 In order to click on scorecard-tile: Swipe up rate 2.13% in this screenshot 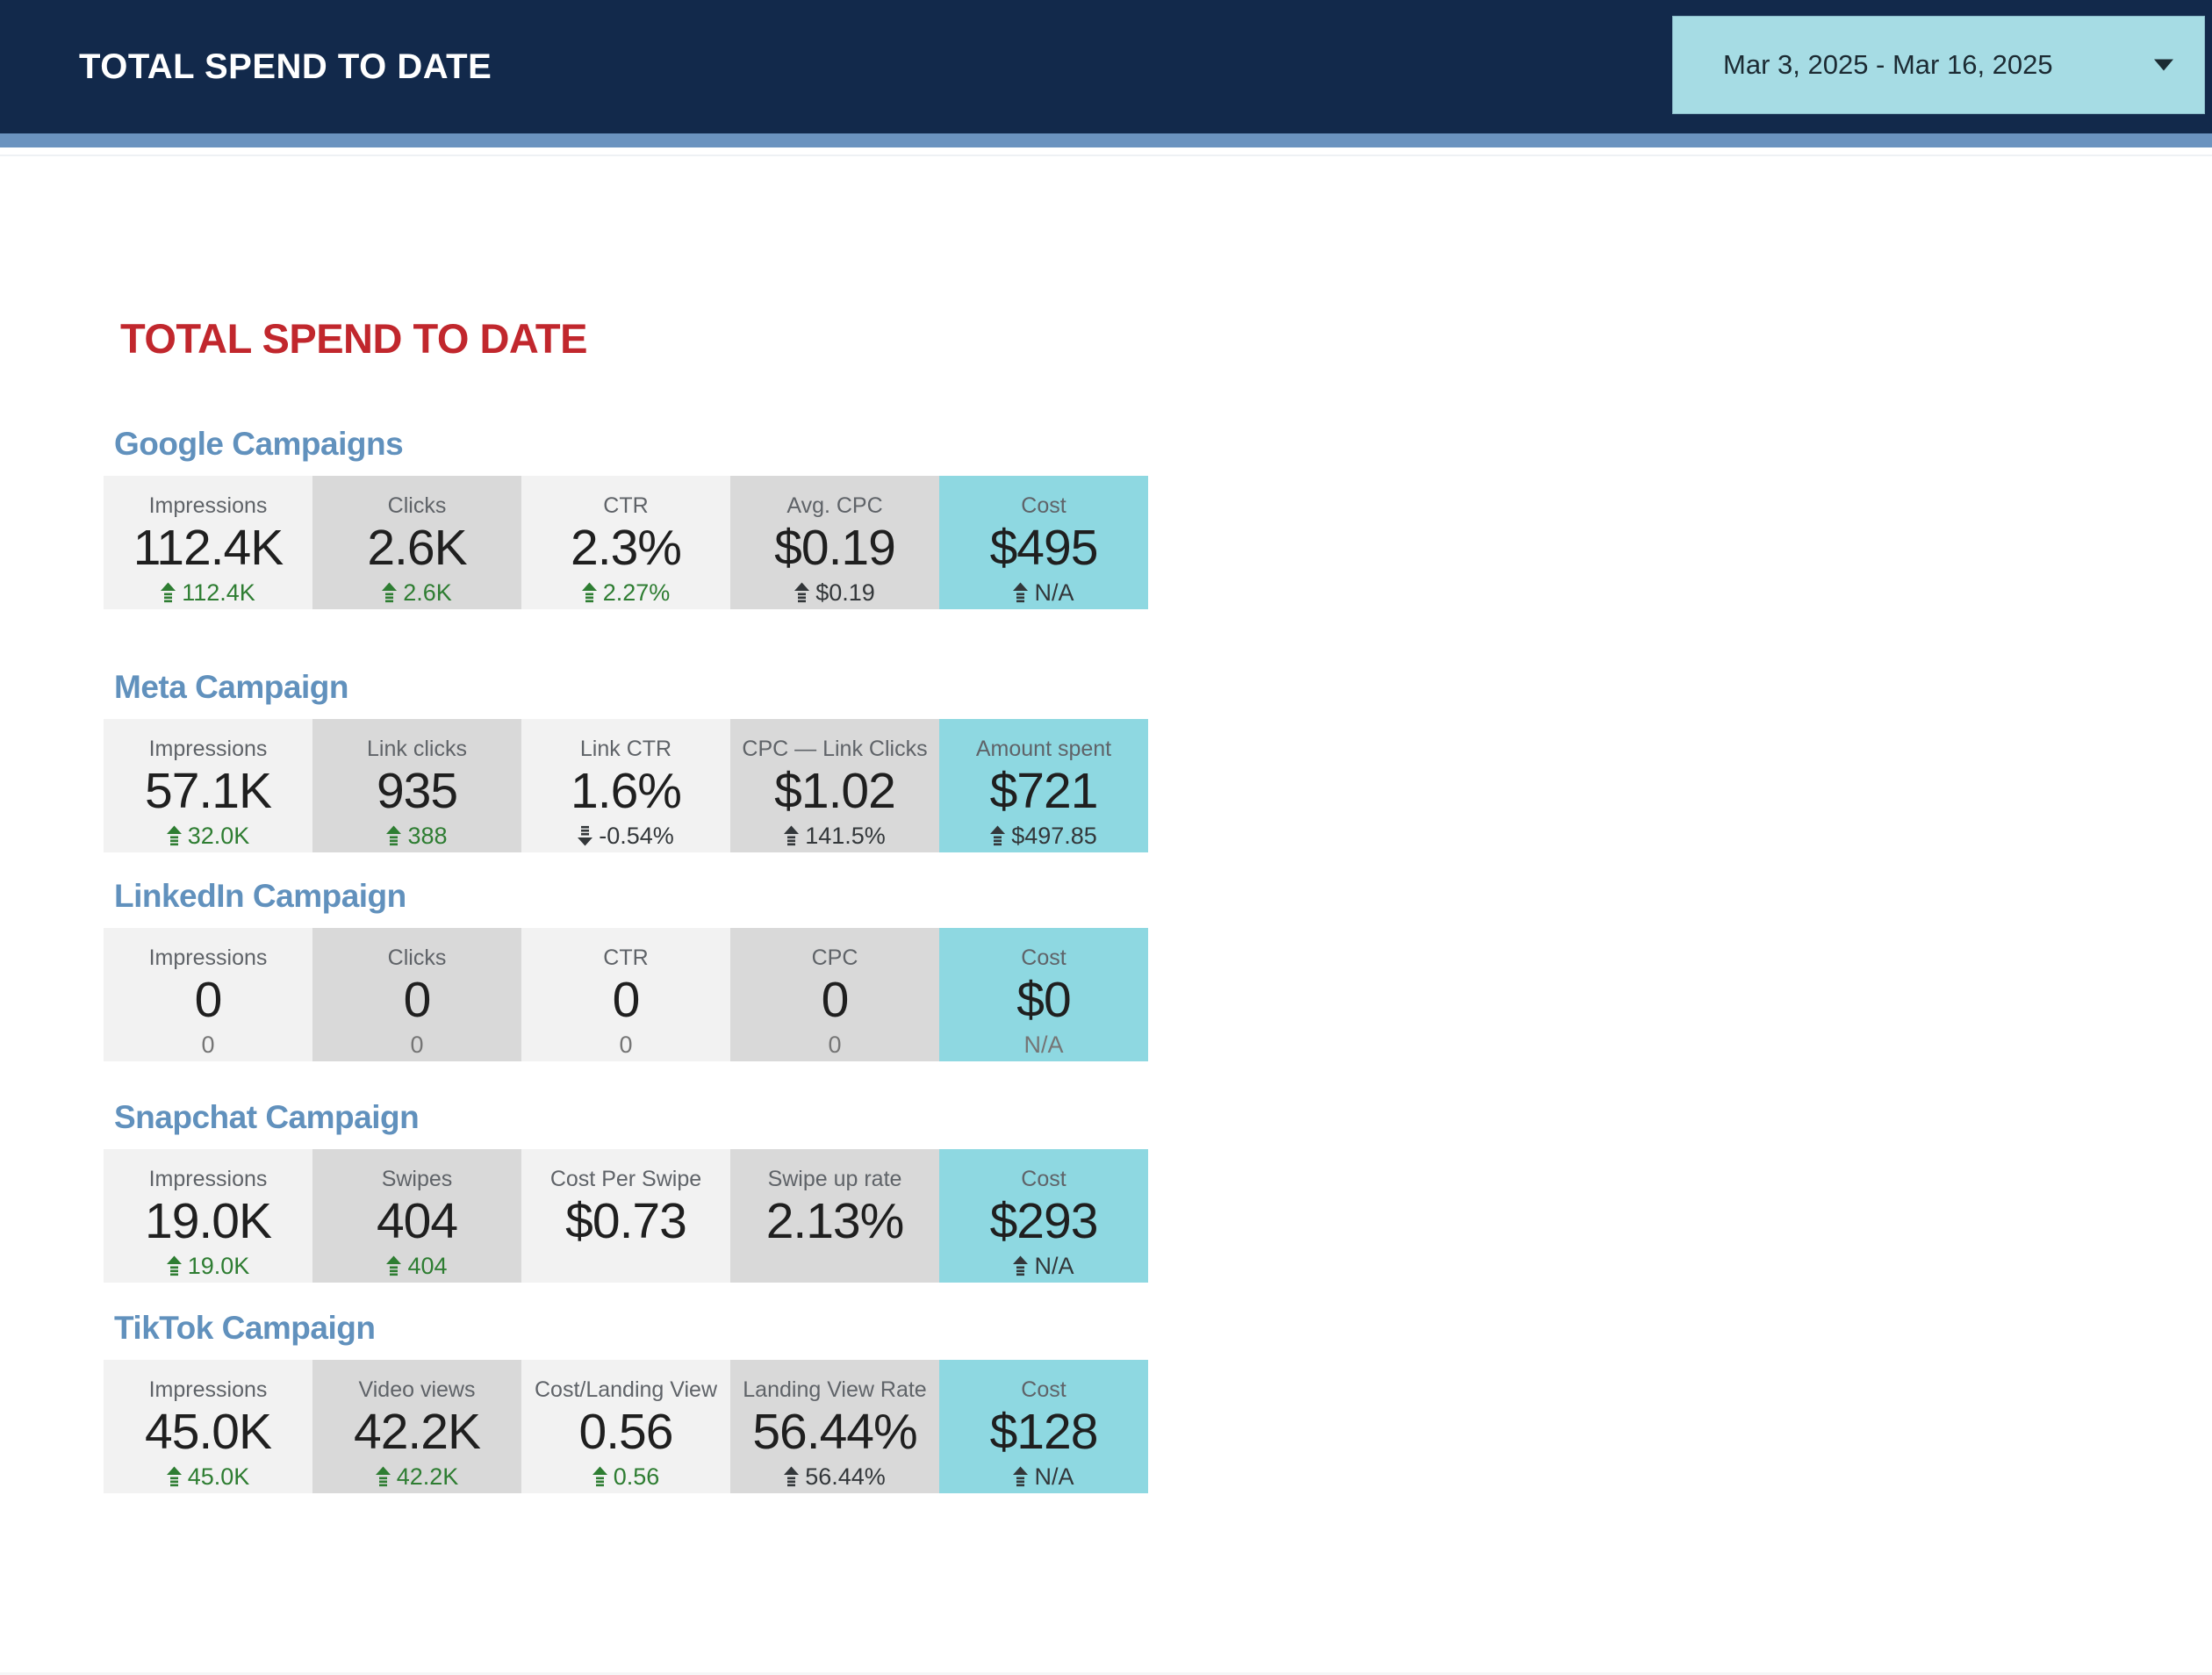, I will do `click(835, 1216)`.